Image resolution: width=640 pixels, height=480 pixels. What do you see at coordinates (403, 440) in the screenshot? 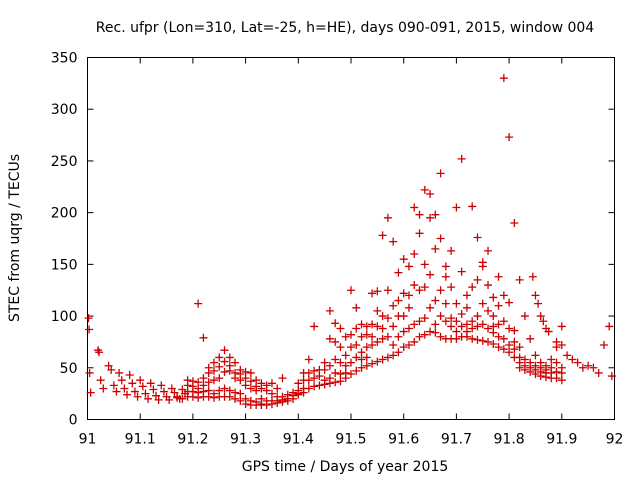
I see `x-tick-label: 91.6` at bounding box center [403, 440].